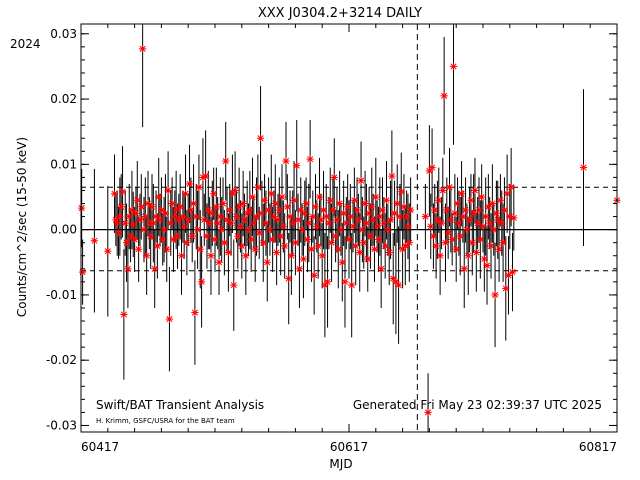 Image resolution: width=640 pixels, height=480 pixels. I want to click on year-label: 2024, so click(25, 44).